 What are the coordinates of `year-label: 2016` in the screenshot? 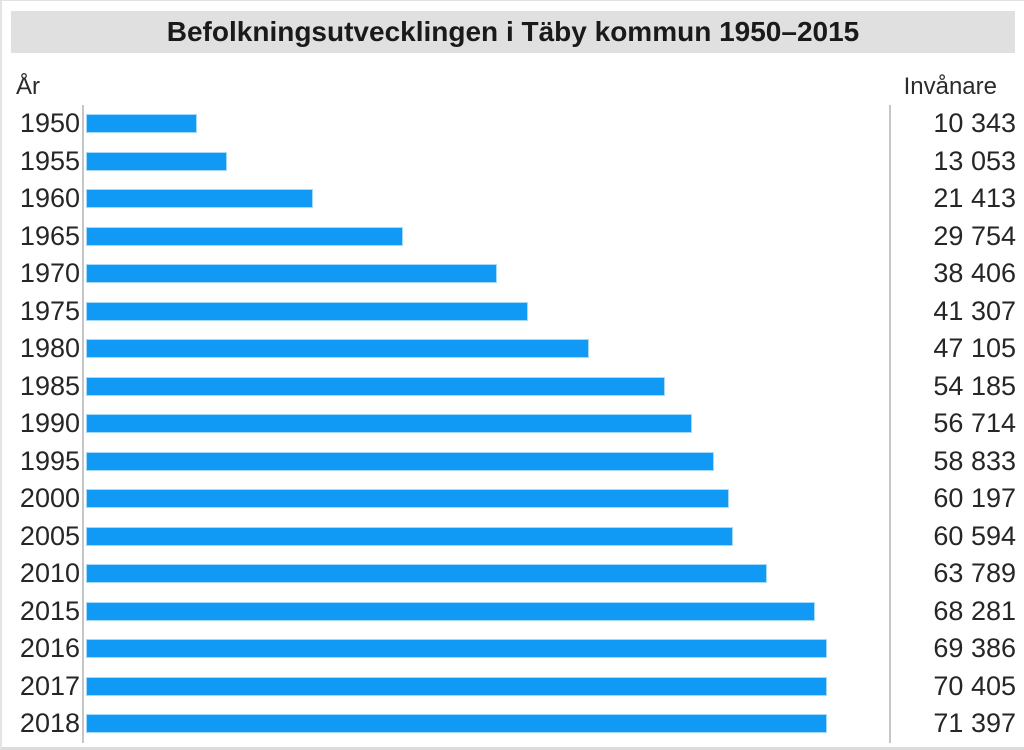 It's located at (49, 648).